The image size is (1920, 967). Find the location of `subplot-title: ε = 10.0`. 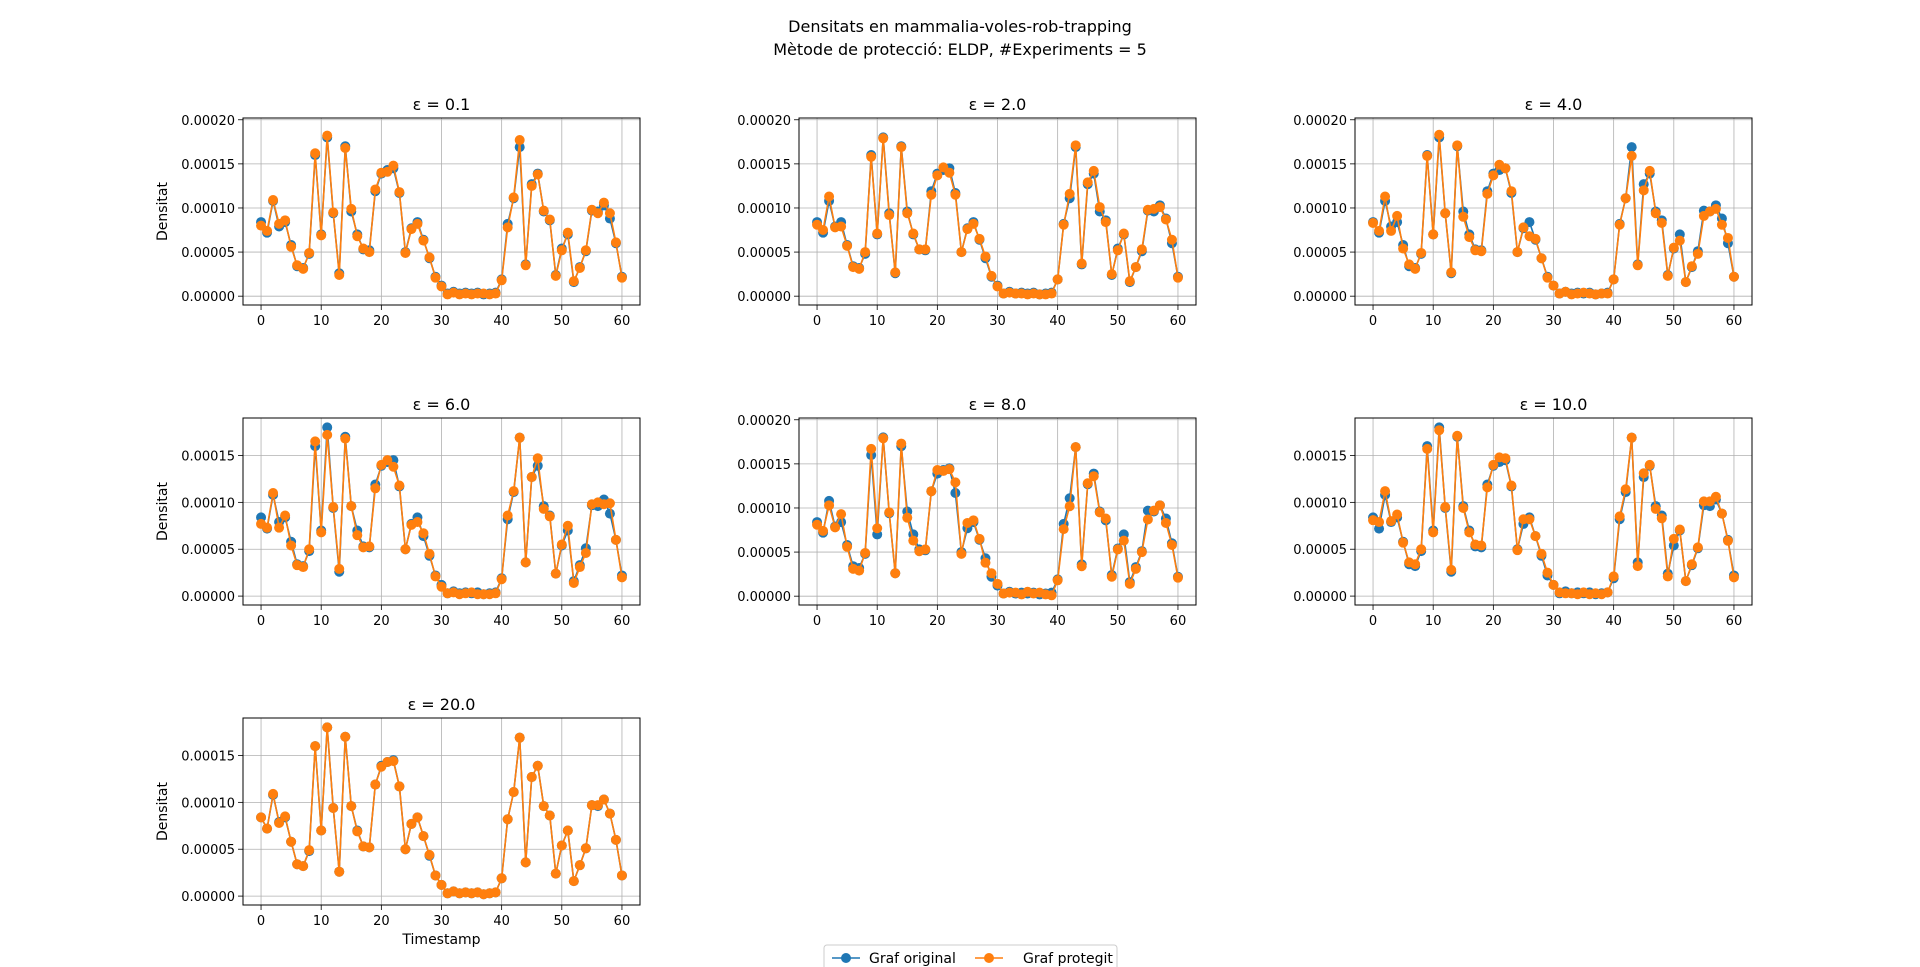

subplot-title: ε = 10.0 is located at coordinates (1554, 404).